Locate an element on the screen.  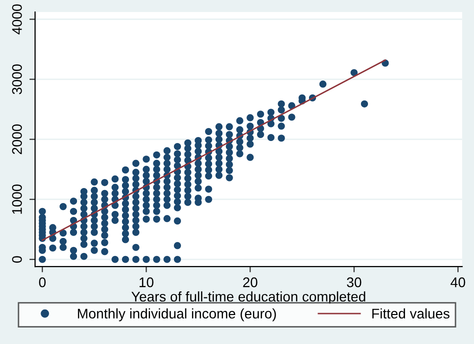
y-tick-label: 1000 is located at coordinates (17, 199).